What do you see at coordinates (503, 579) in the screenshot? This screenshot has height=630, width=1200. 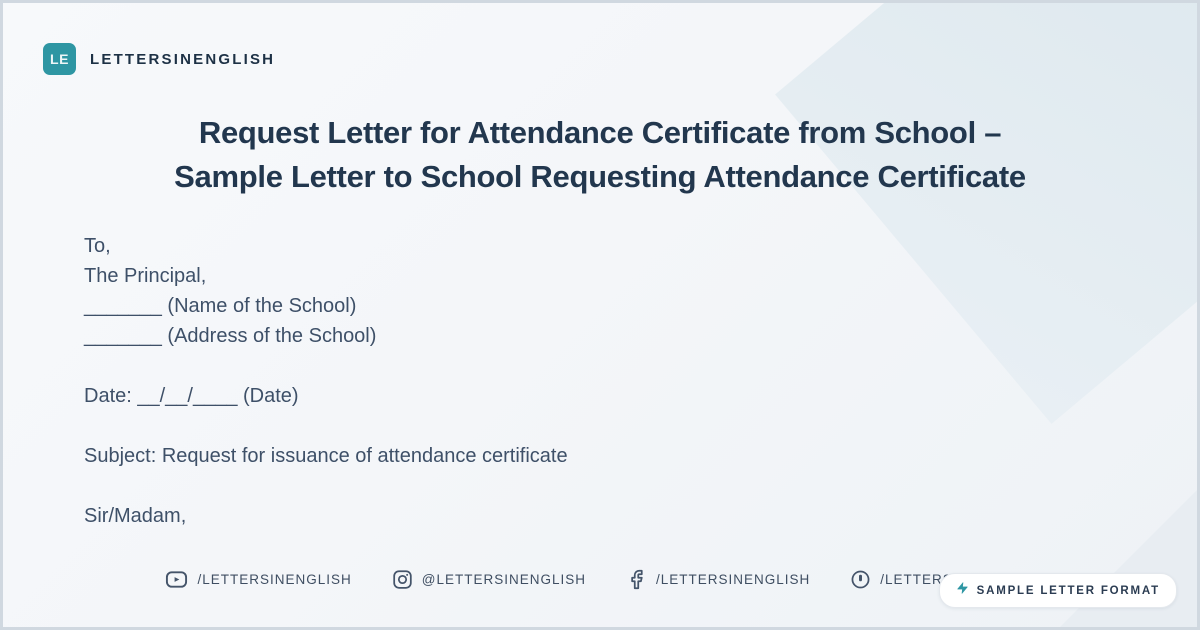 I see `instagram-handle: @LETTERSINENGLISH` at bounding box center [503, 579].